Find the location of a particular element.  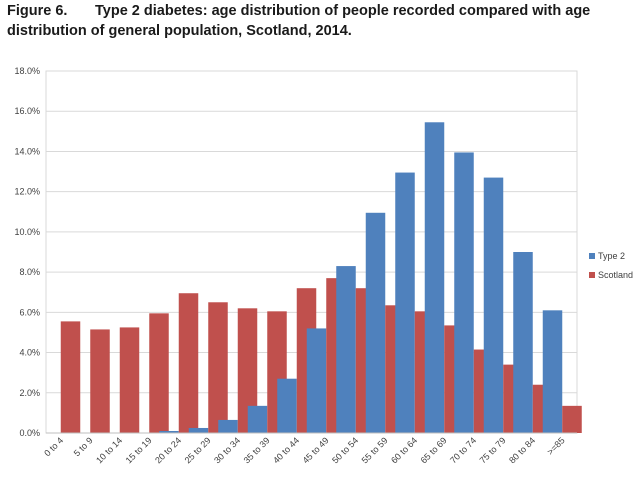

x-tick-label: 10 to 14 is located at coordinates (109, 450).